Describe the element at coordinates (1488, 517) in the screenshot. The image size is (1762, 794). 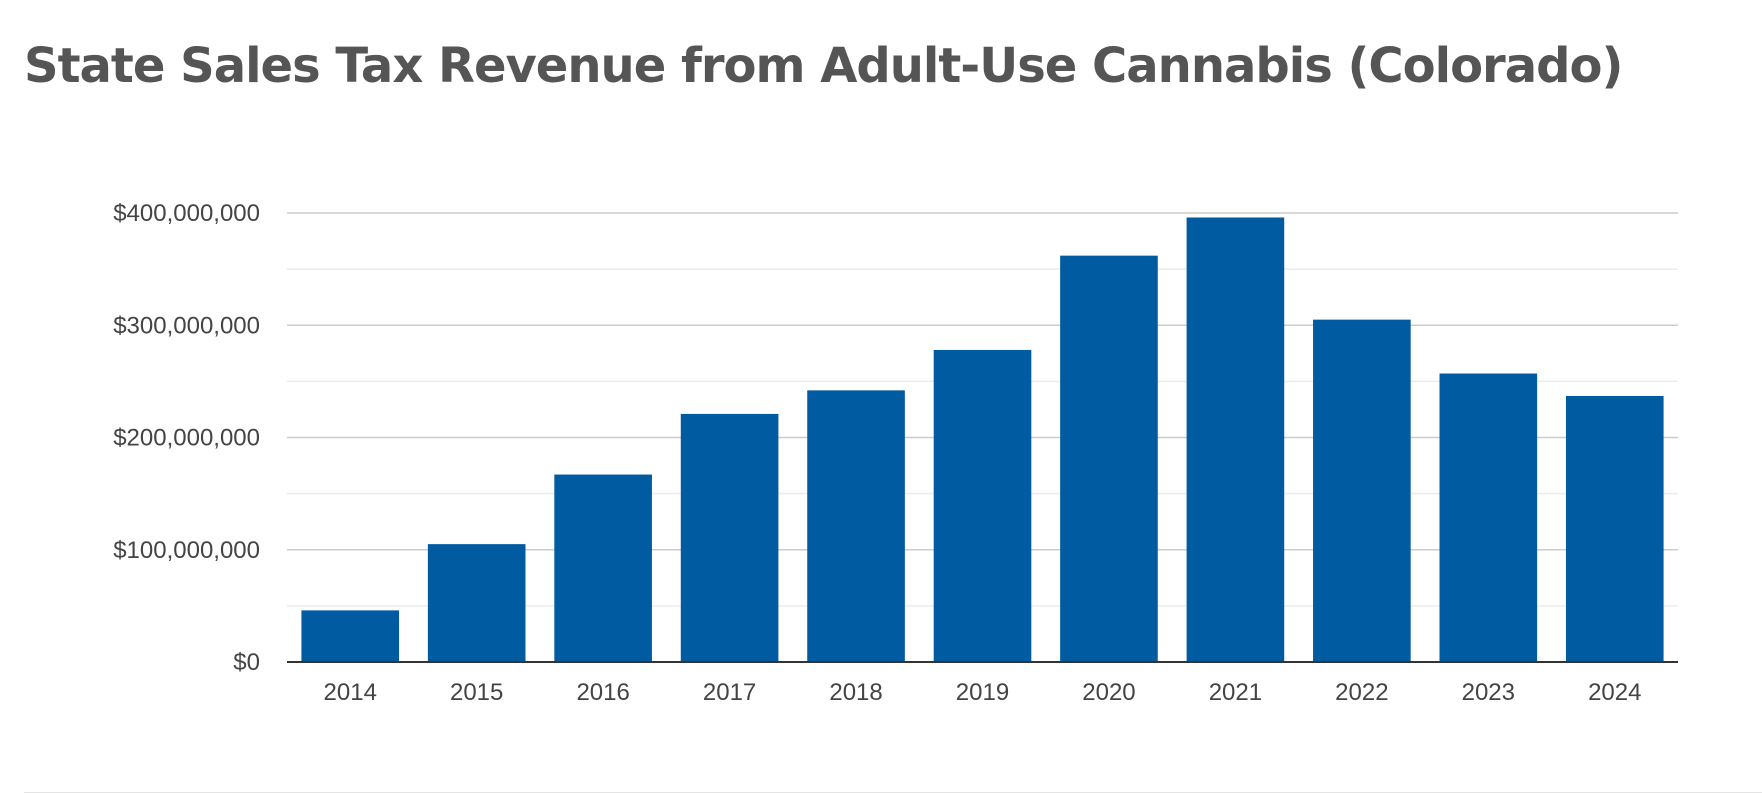
I see `bar-2023` at that location.